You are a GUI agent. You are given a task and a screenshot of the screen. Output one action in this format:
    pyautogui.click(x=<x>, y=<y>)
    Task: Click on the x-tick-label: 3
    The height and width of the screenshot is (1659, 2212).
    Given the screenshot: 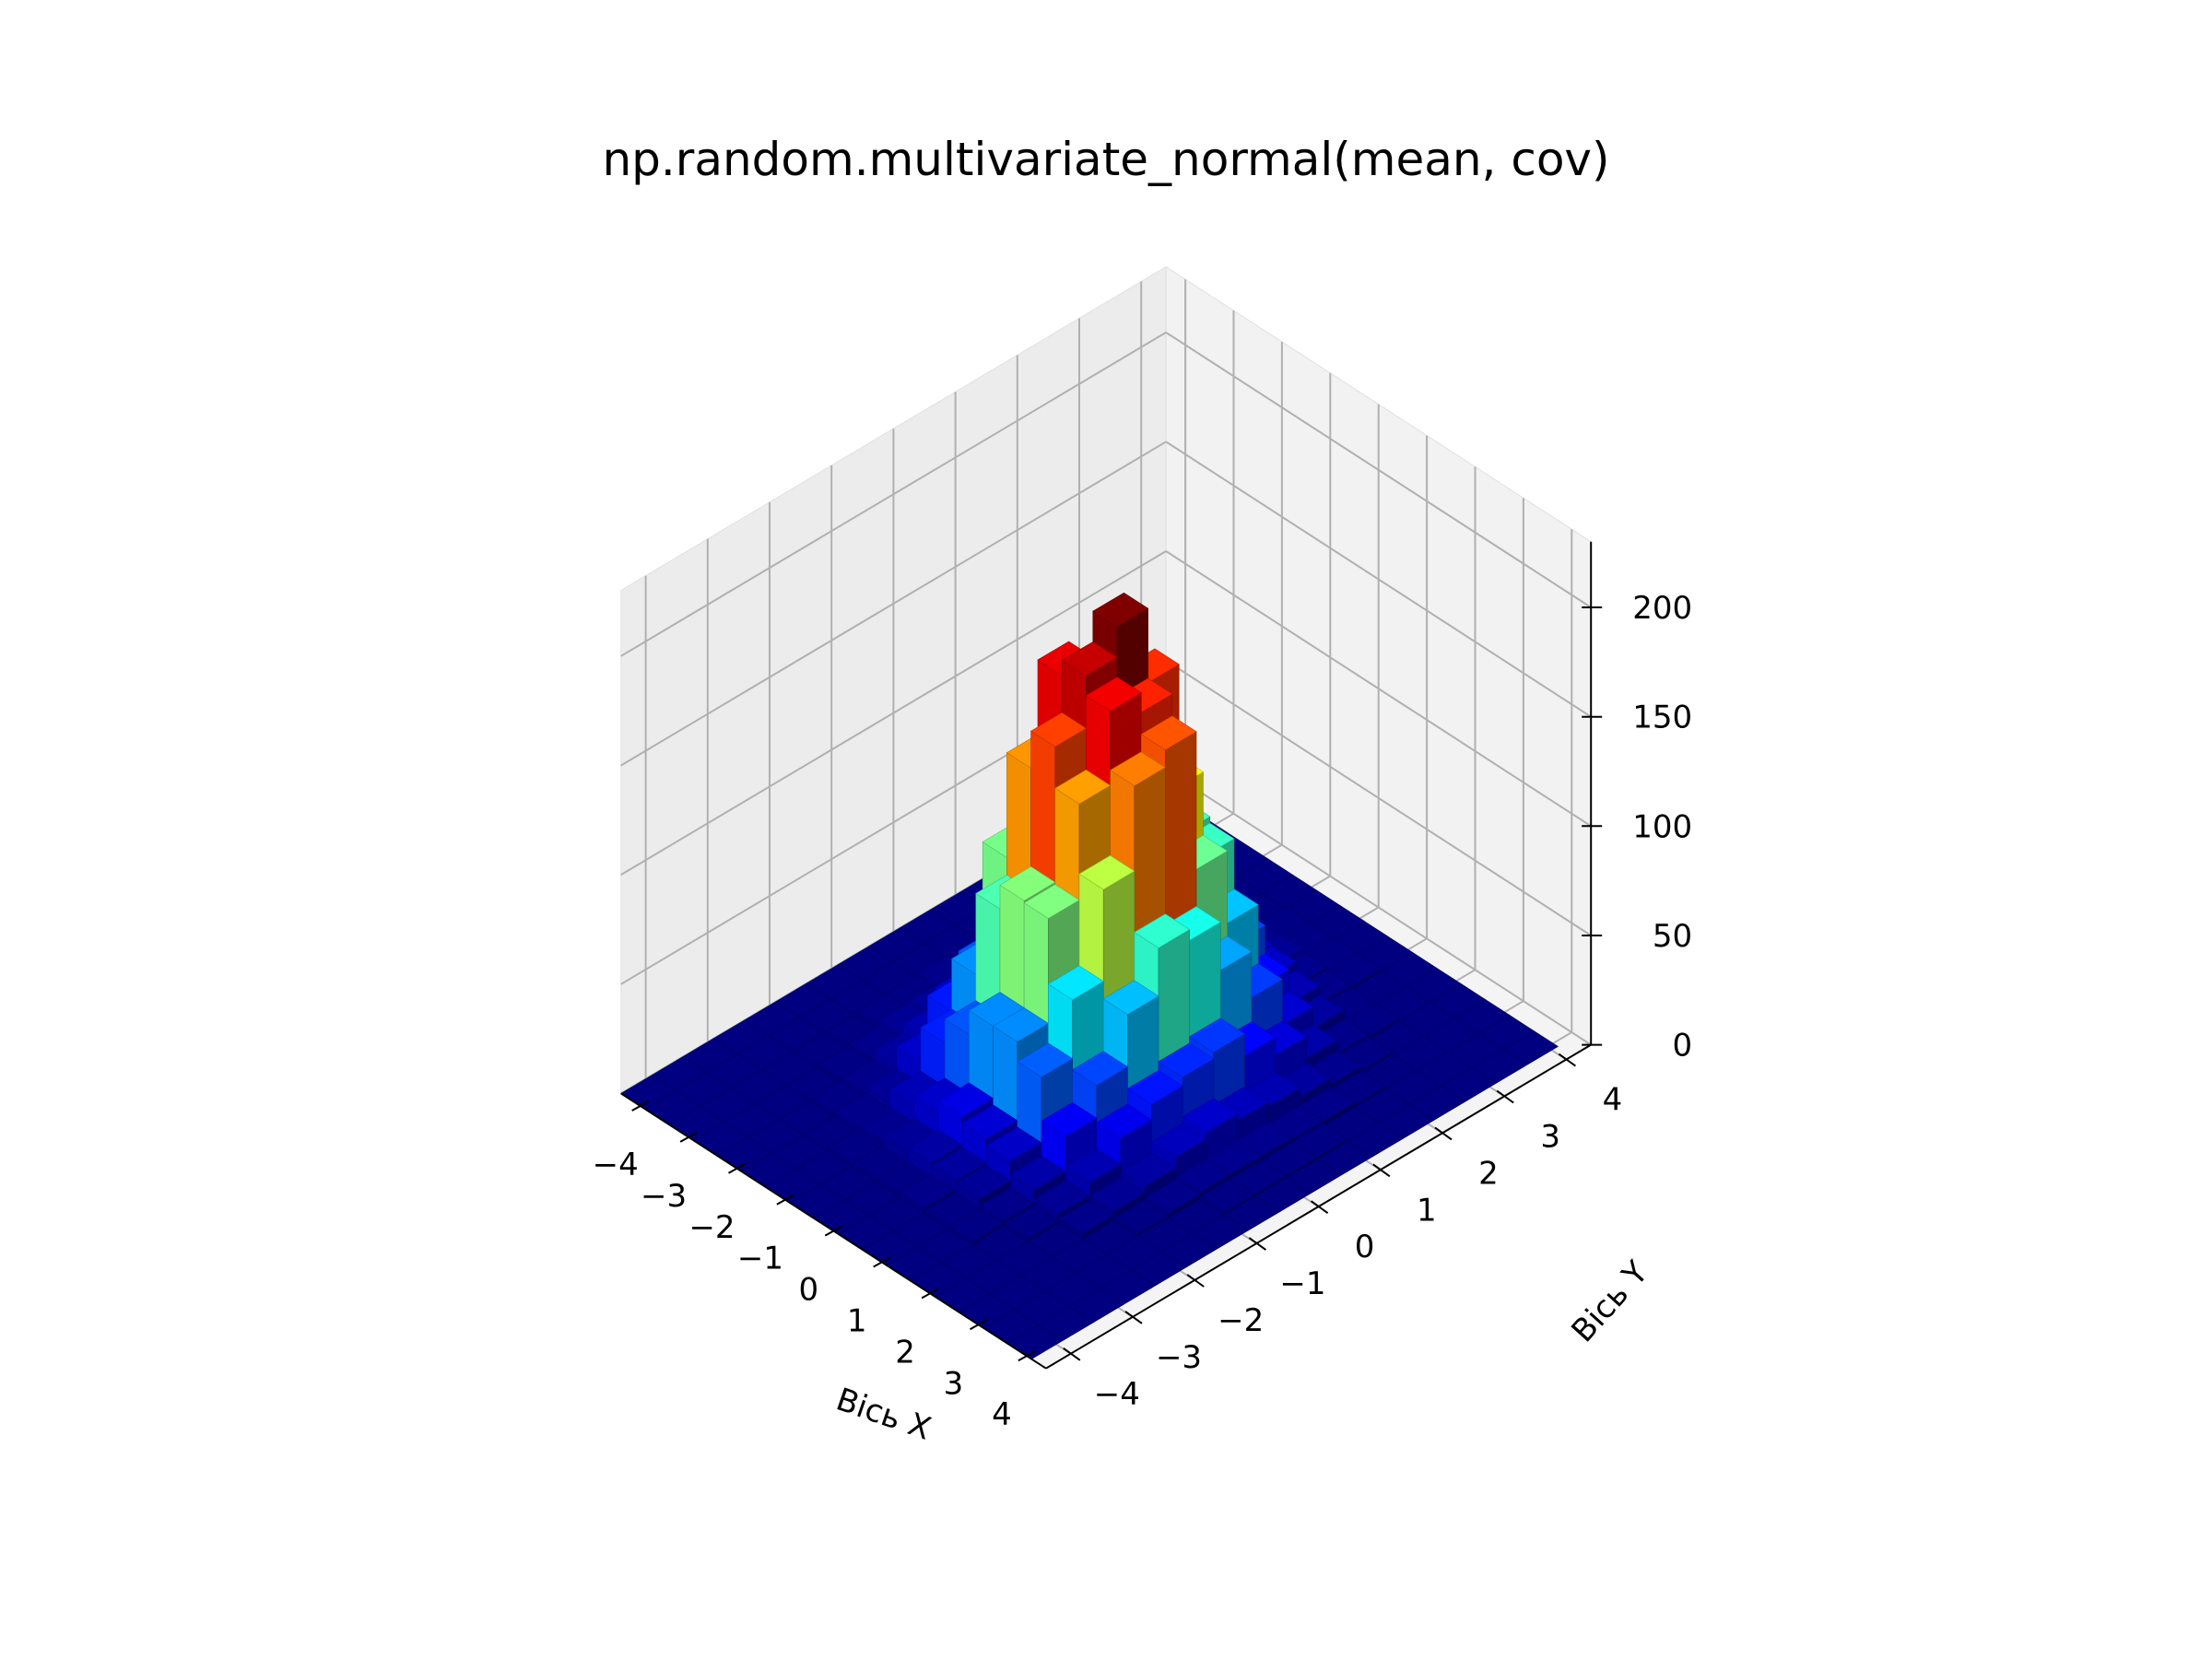 What is the action you would take?
    pyautogui.click(x=954, y=1383)
    